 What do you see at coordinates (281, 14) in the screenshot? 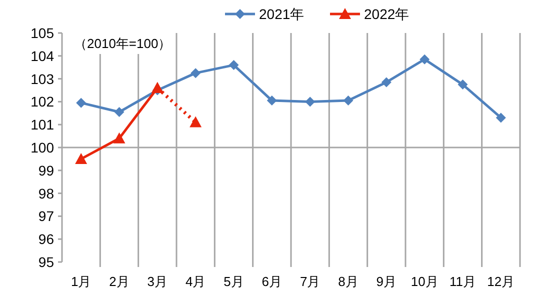
I see `legend-label: 2021年` at bounding box center [281, 14].